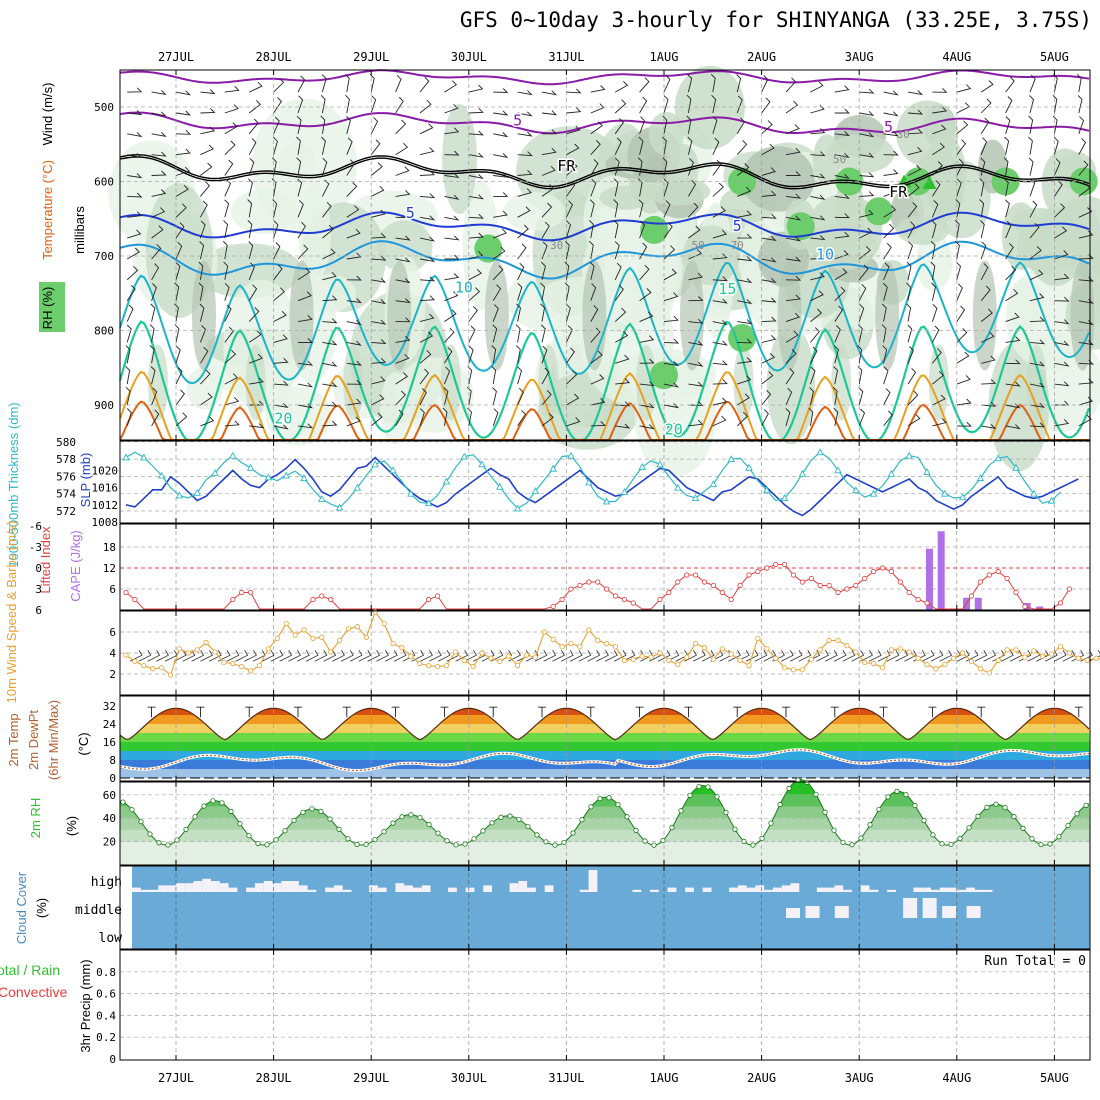 Image resolution: width=1100 pixels, height=1100 pixels. I want to click on isotherm-label: 15, so click(727, 289).